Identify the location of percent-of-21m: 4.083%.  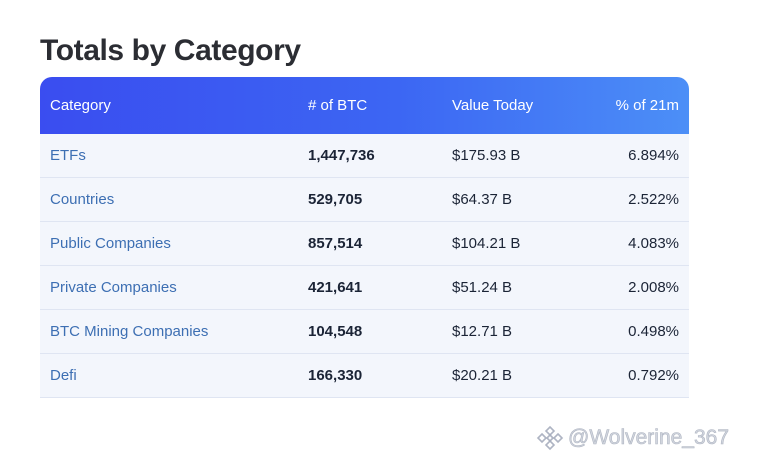
(653, 243).